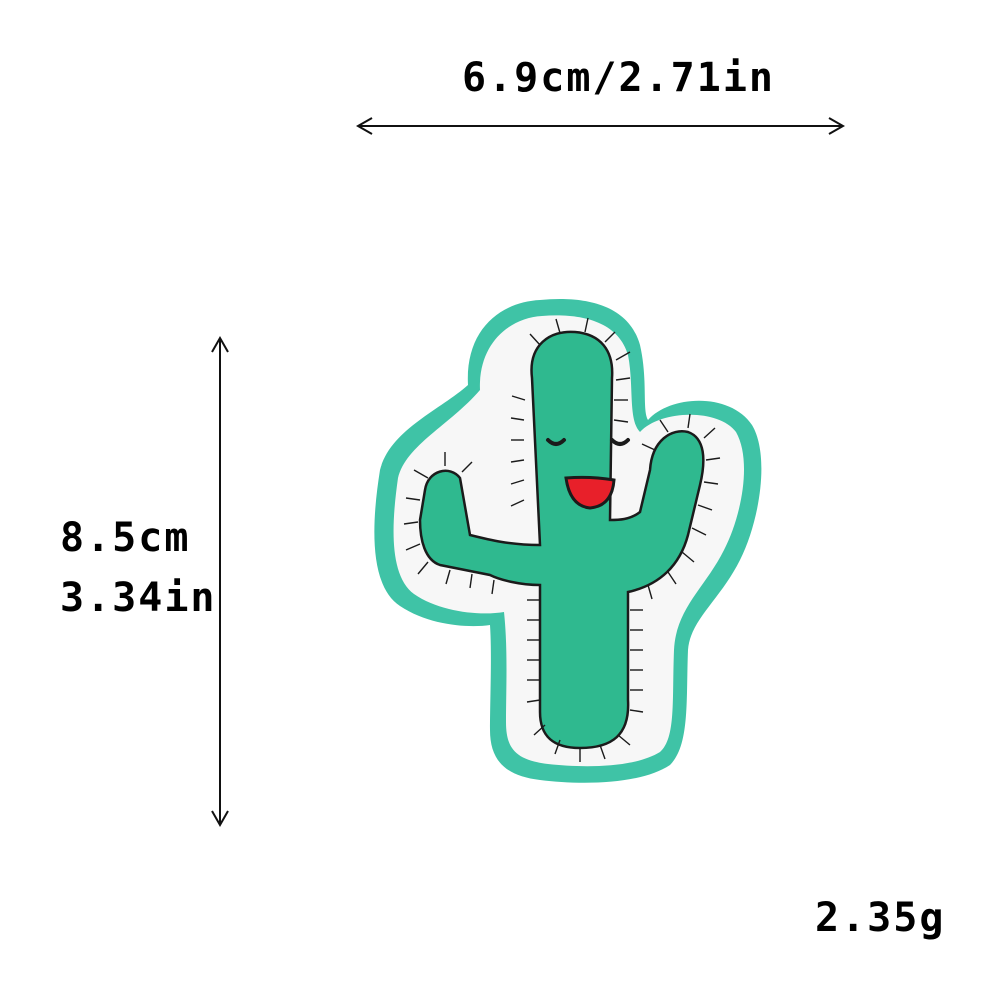  What do you see at coordinates (620, 442) in the screenshot?
I see `right-eye` at bounding box center [620, 442].